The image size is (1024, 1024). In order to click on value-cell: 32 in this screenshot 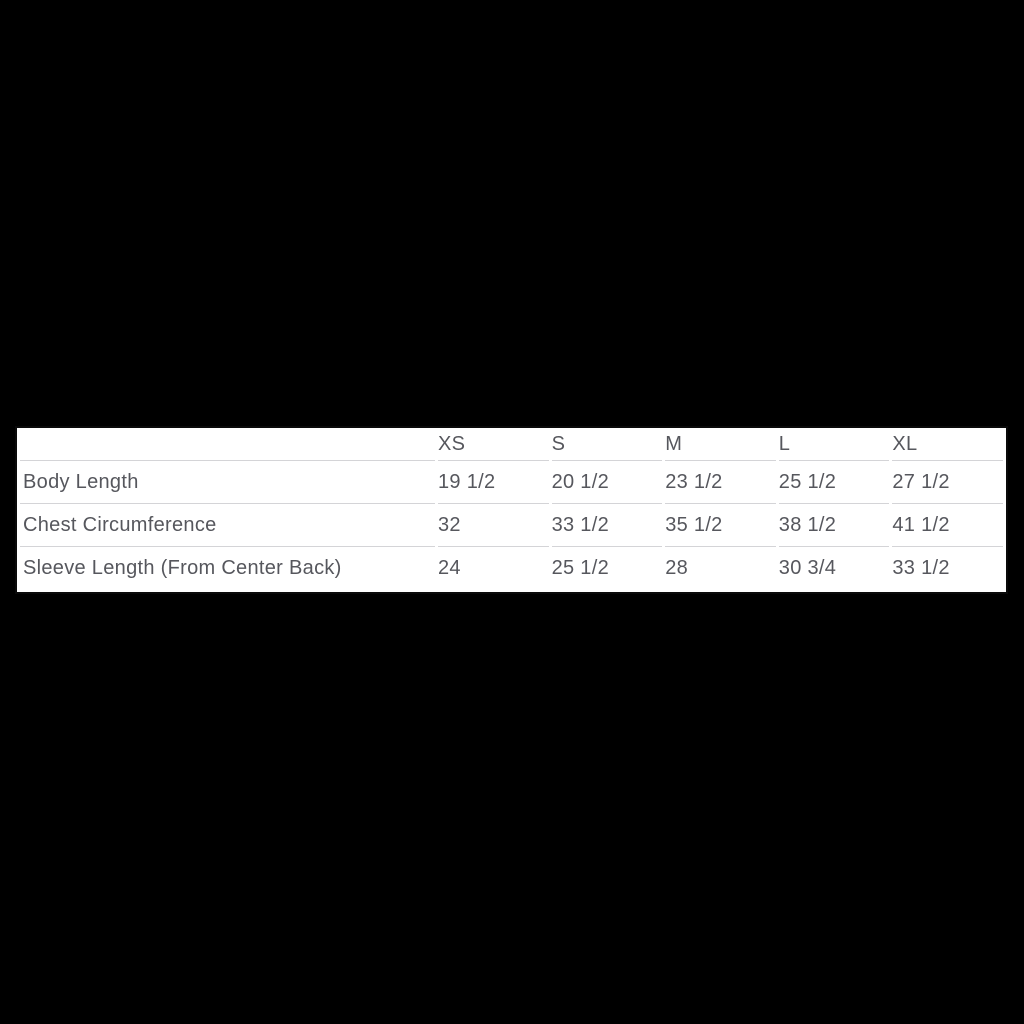, I will do `click(493, 525)`.